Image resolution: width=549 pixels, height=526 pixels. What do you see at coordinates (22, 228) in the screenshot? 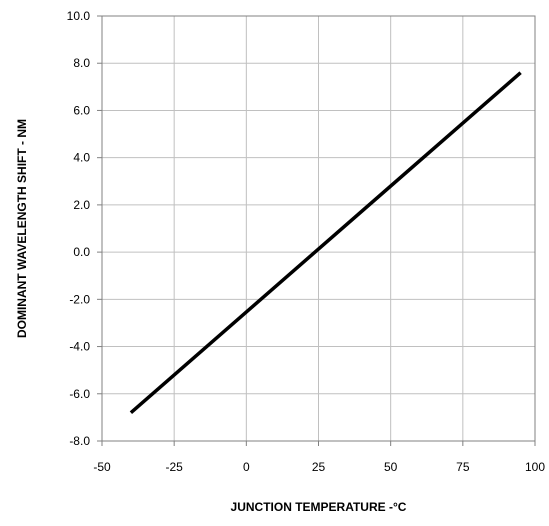
I see `y-axis-title: DOMINANT WAVELENGTH SHIFT - NM` at bounding box center [22, 228].